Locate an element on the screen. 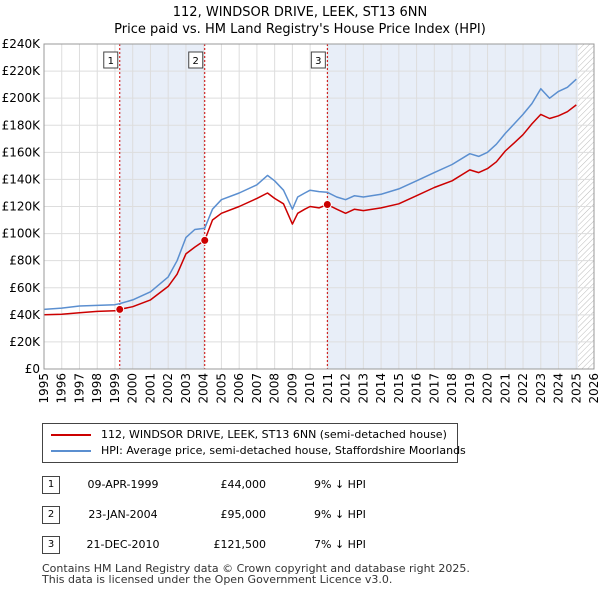 The height and width of the screenshot is (590, 600). x-tick-label: 2021 is located at coordinates (505, 388).